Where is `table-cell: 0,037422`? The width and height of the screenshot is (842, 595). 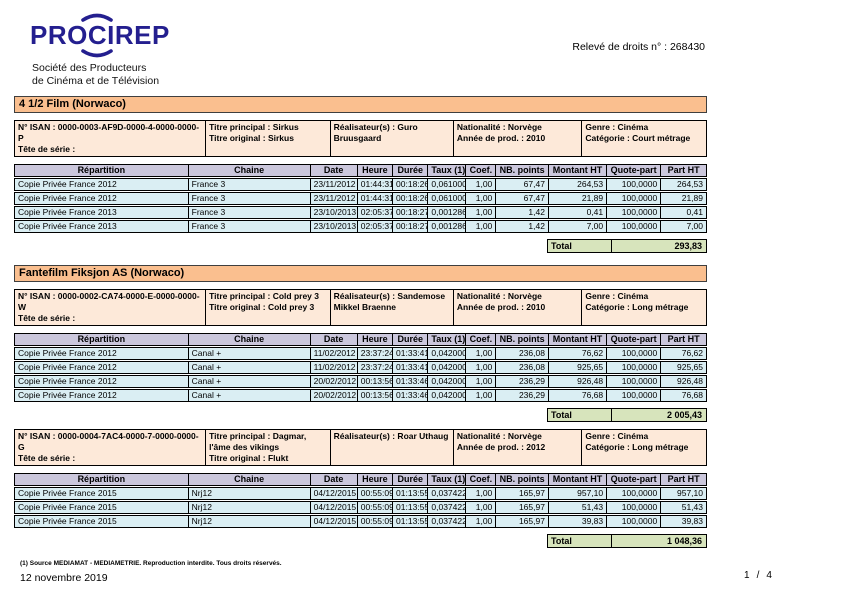
table-cell: 0,037422 is located at coordinates (447, 493).